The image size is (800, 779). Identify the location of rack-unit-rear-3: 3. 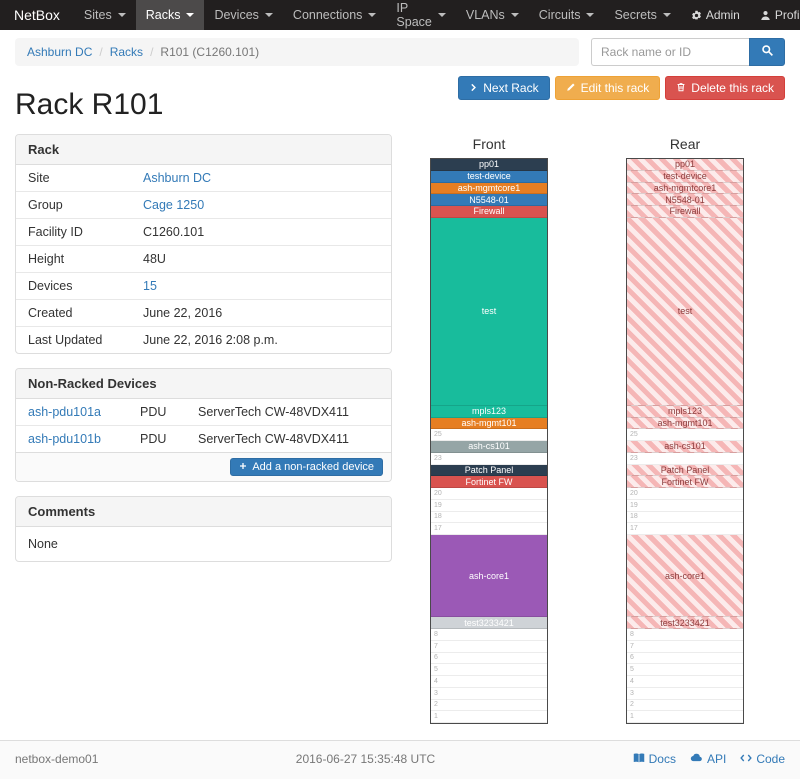
(685, 694).